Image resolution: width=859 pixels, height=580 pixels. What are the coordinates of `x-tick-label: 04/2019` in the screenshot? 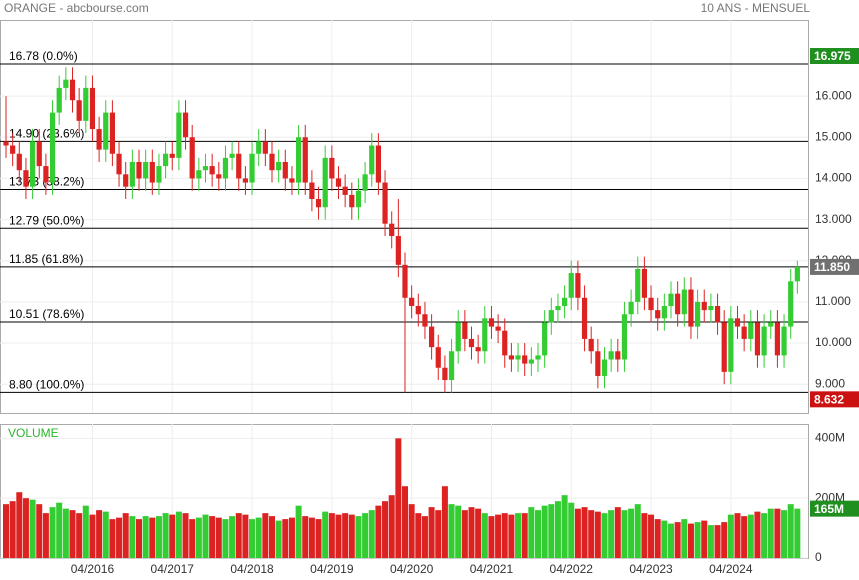 It's located at (332, 569).